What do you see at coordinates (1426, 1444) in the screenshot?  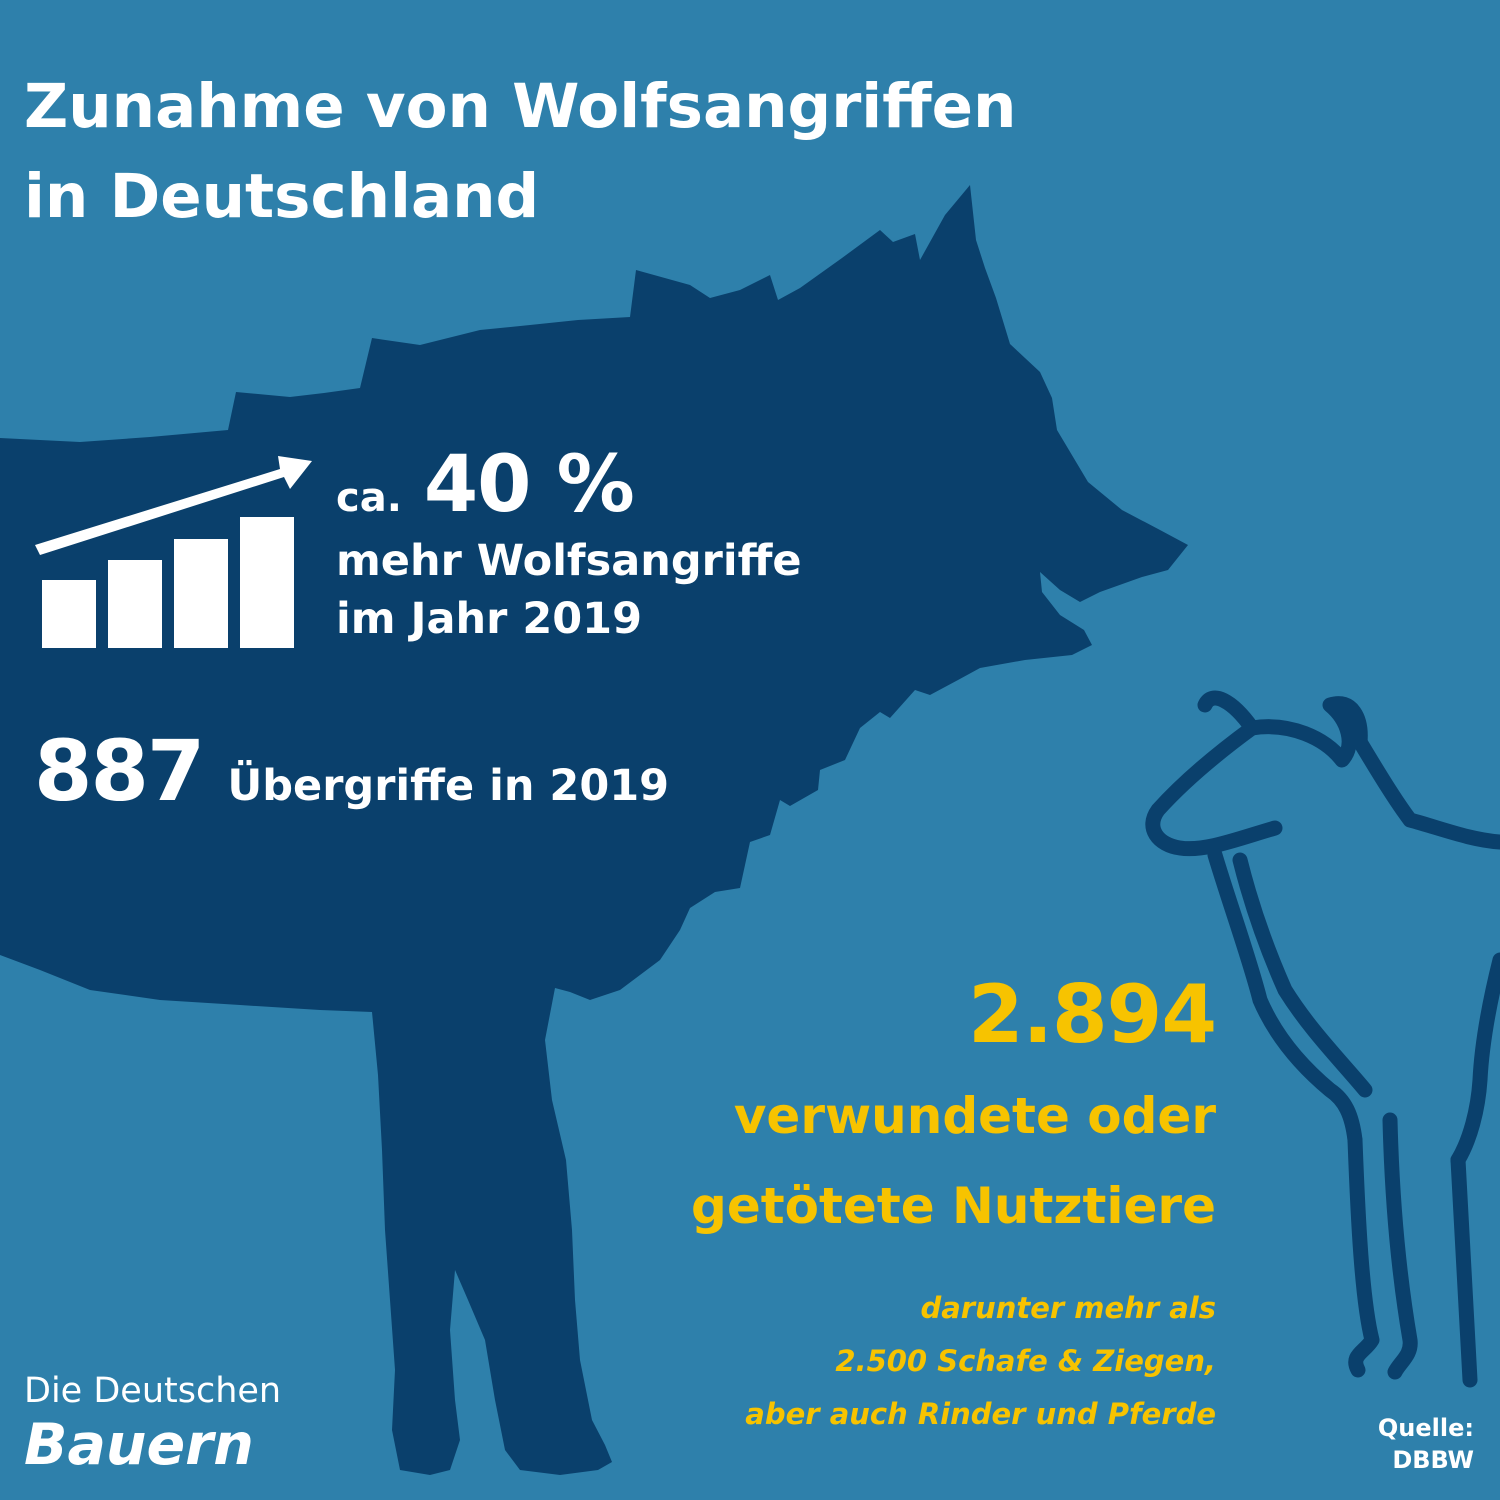 I see `source-credit: Quelle: DBBW` at bounding box center [1426, 1444].